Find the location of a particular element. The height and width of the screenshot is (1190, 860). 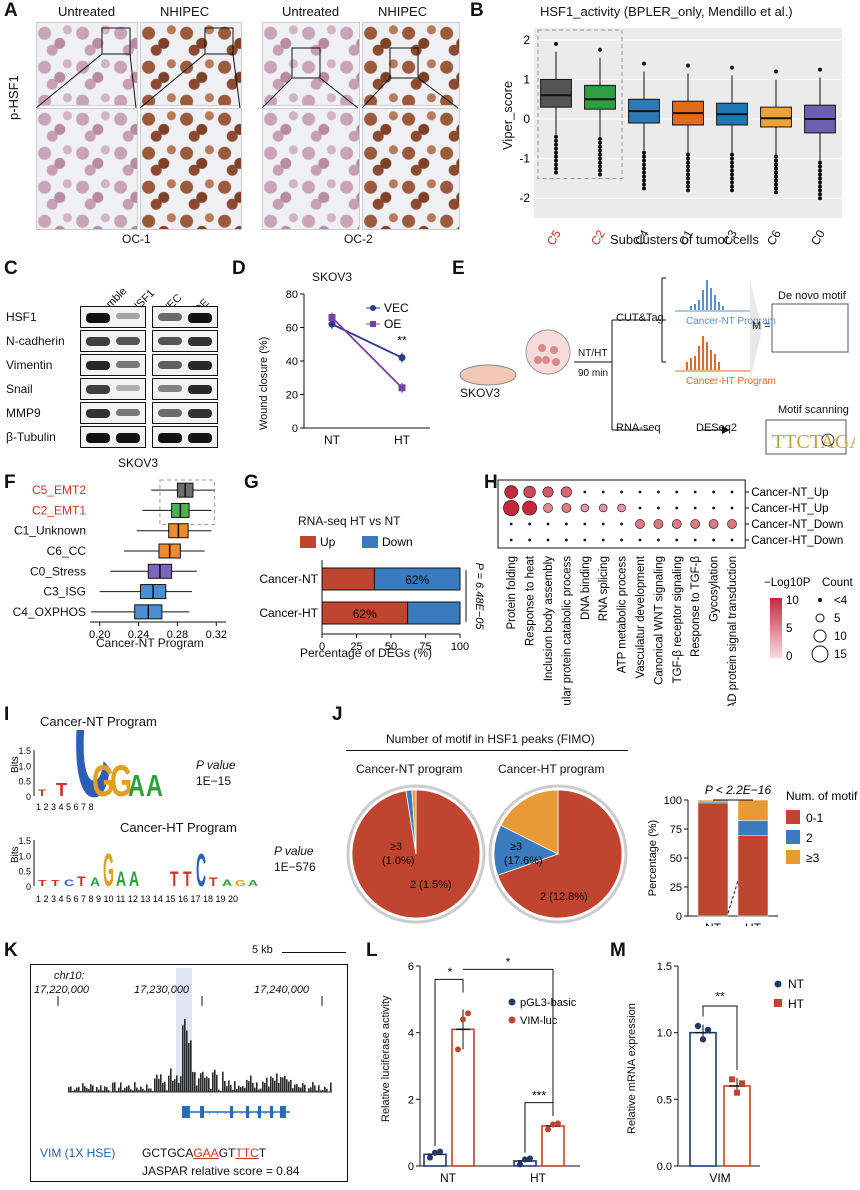

h-term: TGF-β receptor signaling is located at coordinates (678, 619).